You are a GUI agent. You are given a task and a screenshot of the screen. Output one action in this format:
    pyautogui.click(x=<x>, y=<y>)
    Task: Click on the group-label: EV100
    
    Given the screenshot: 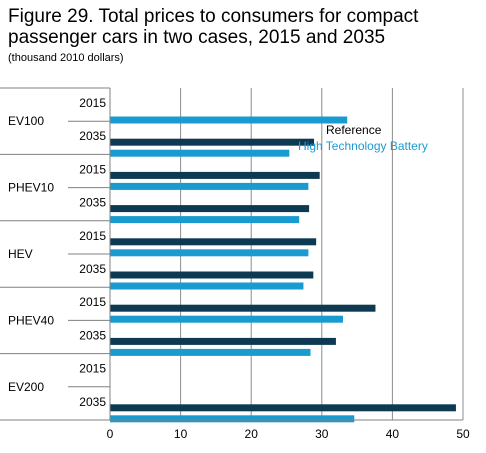 What is the action you would take?
    pyautogui.click(x=26, y=121)
    